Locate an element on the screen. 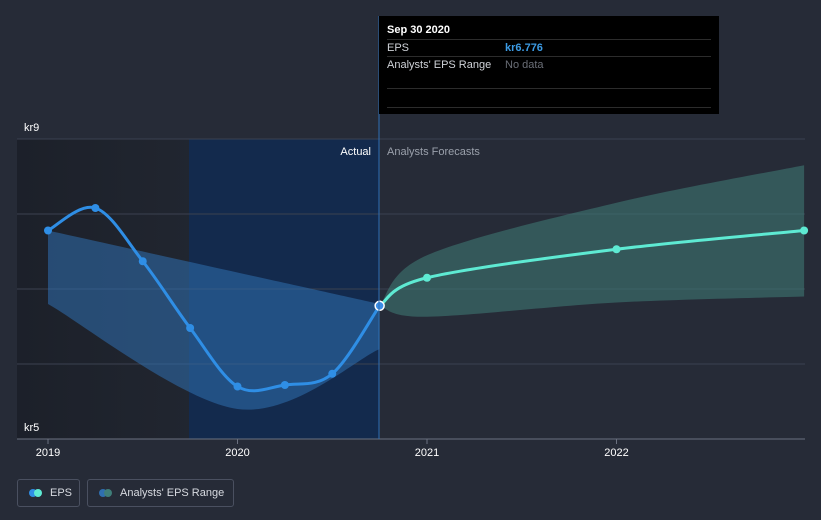 The image size is (821, 520). range-legend-icon is located at coordinates (106, 493).